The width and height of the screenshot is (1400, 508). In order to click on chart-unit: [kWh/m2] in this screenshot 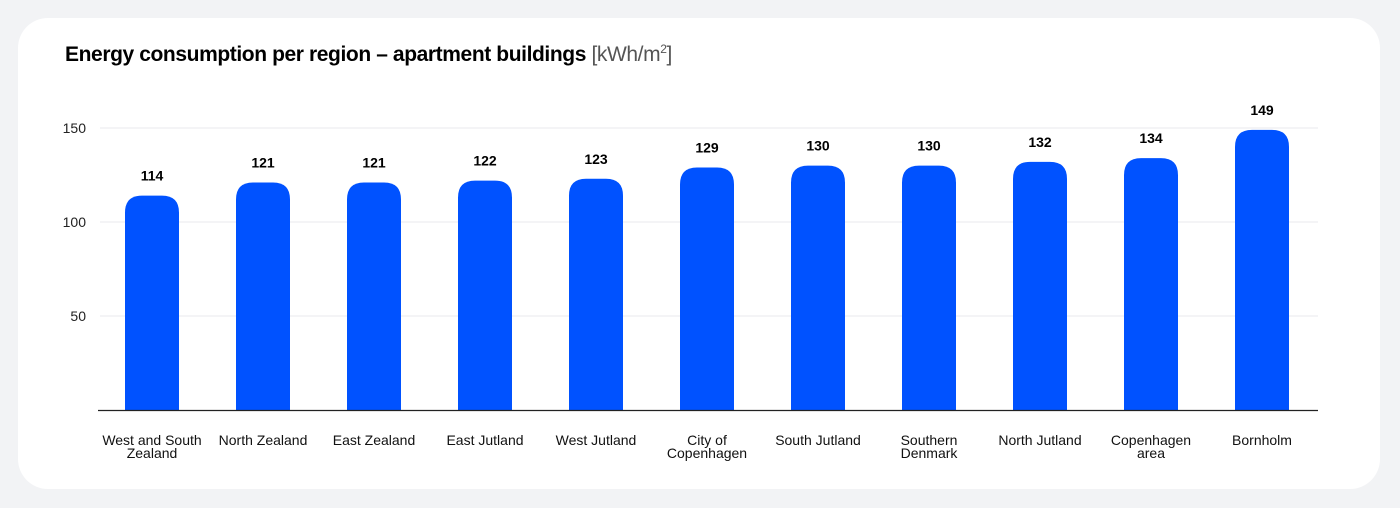, I will do `click(631, 54)`.